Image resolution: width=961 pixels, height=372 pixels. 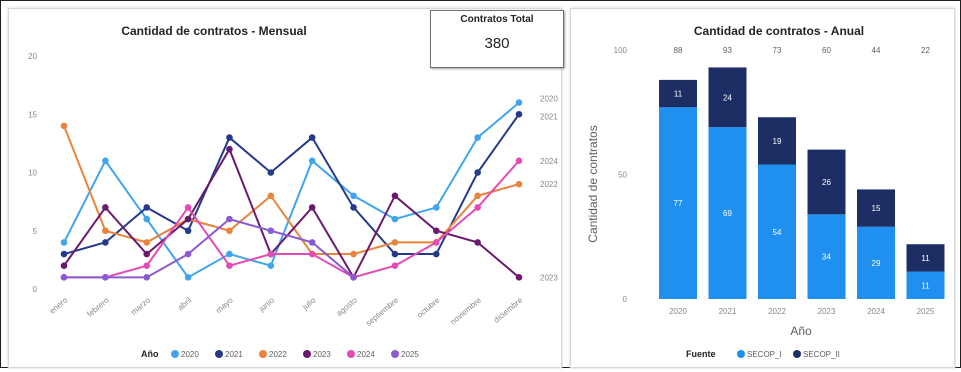 I want to click on data-point-2024-junio, so click(x=271, y=254).